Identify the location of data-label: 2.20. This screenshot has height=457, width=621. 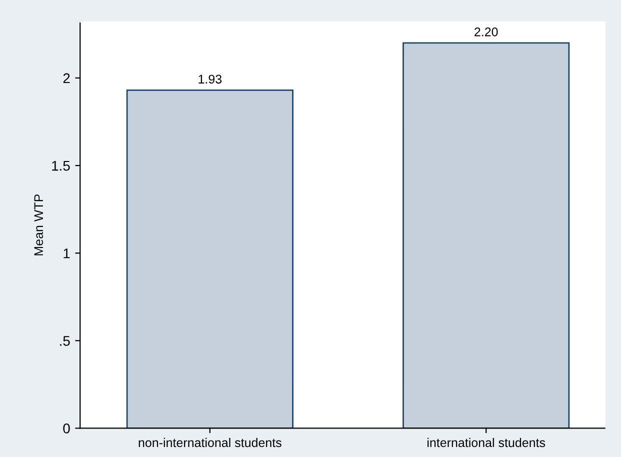
(486, 31).